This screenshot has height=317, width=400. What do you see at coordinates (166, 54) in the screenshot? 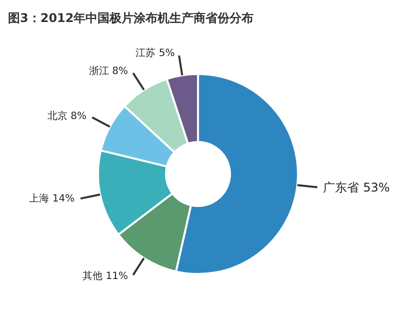
I see `data-label: 5%` at bounding box center [166, 54].